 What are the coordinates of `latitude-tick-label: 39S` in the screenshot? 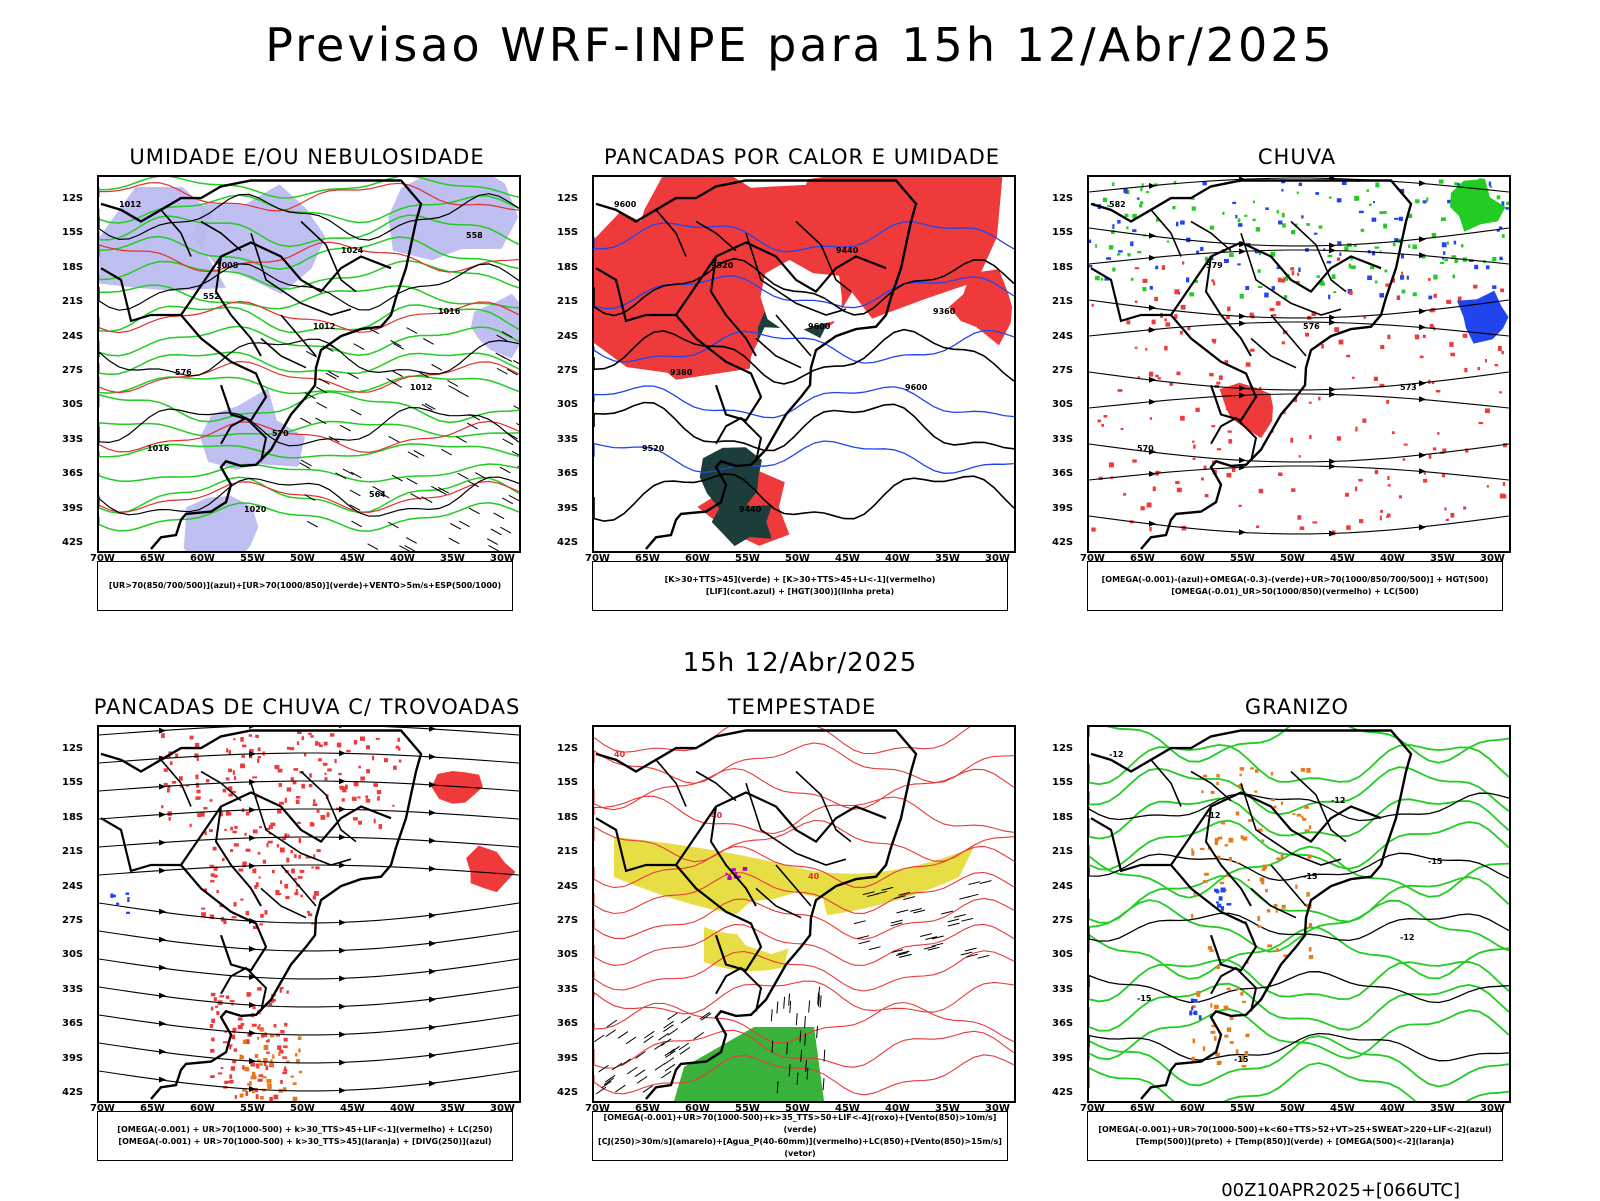 It's located at (568, 508).